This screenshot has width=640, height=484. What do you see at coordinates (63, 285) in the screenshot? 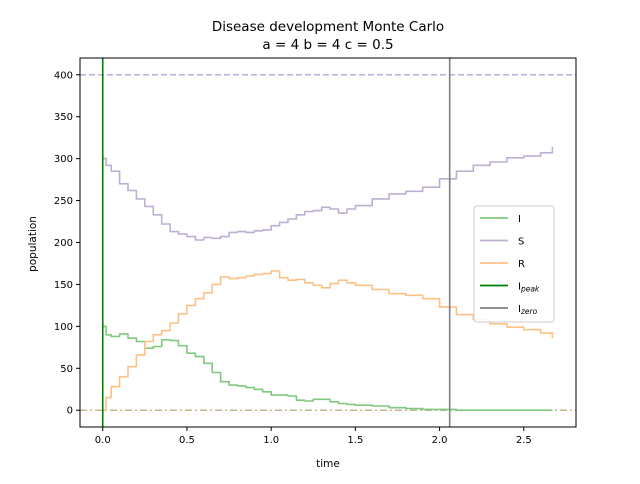
I see `y-tick-label: 150` at bounding box center [63, 285].